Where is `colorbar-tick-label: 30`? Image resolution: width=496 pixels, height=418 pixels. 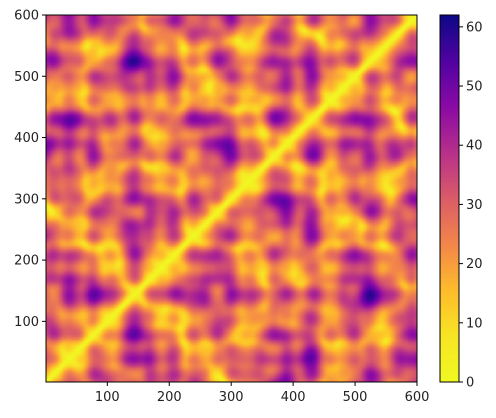
colorbar-tick-label: 30 is located at coordinates (474, 205).